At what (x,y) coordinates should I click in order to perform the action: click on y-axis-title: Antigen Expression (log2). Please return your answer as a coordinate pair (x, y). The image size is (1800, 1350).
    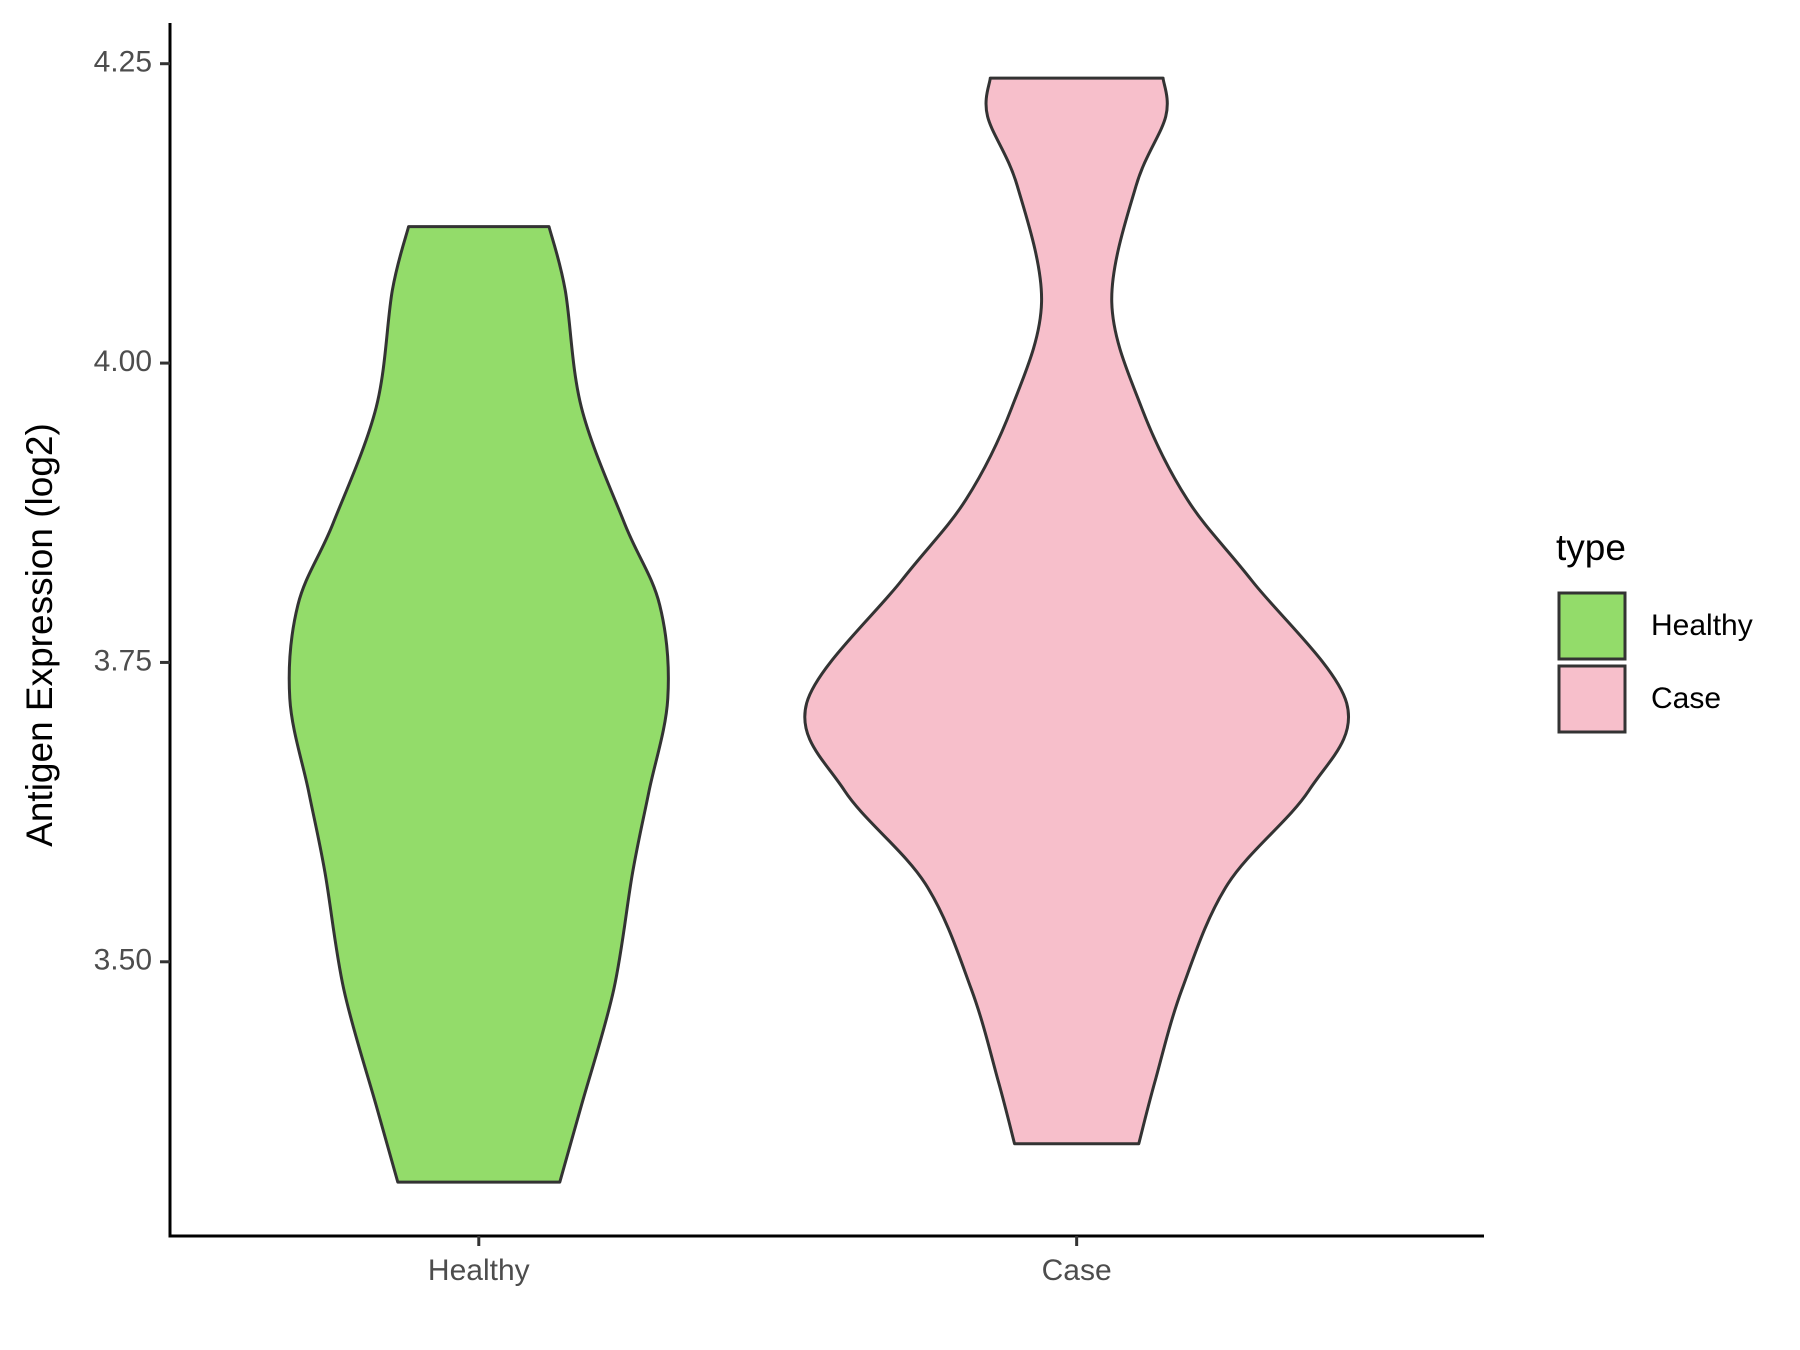
    Looking at the image, I should click on (39, 635).